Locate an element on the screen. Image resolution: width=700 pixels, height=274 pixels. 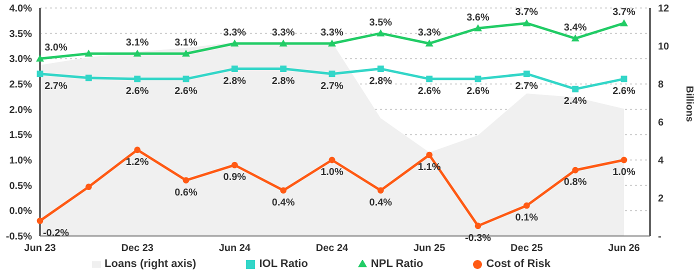
data-label: 3.4% is located at coordinates (575, 28).